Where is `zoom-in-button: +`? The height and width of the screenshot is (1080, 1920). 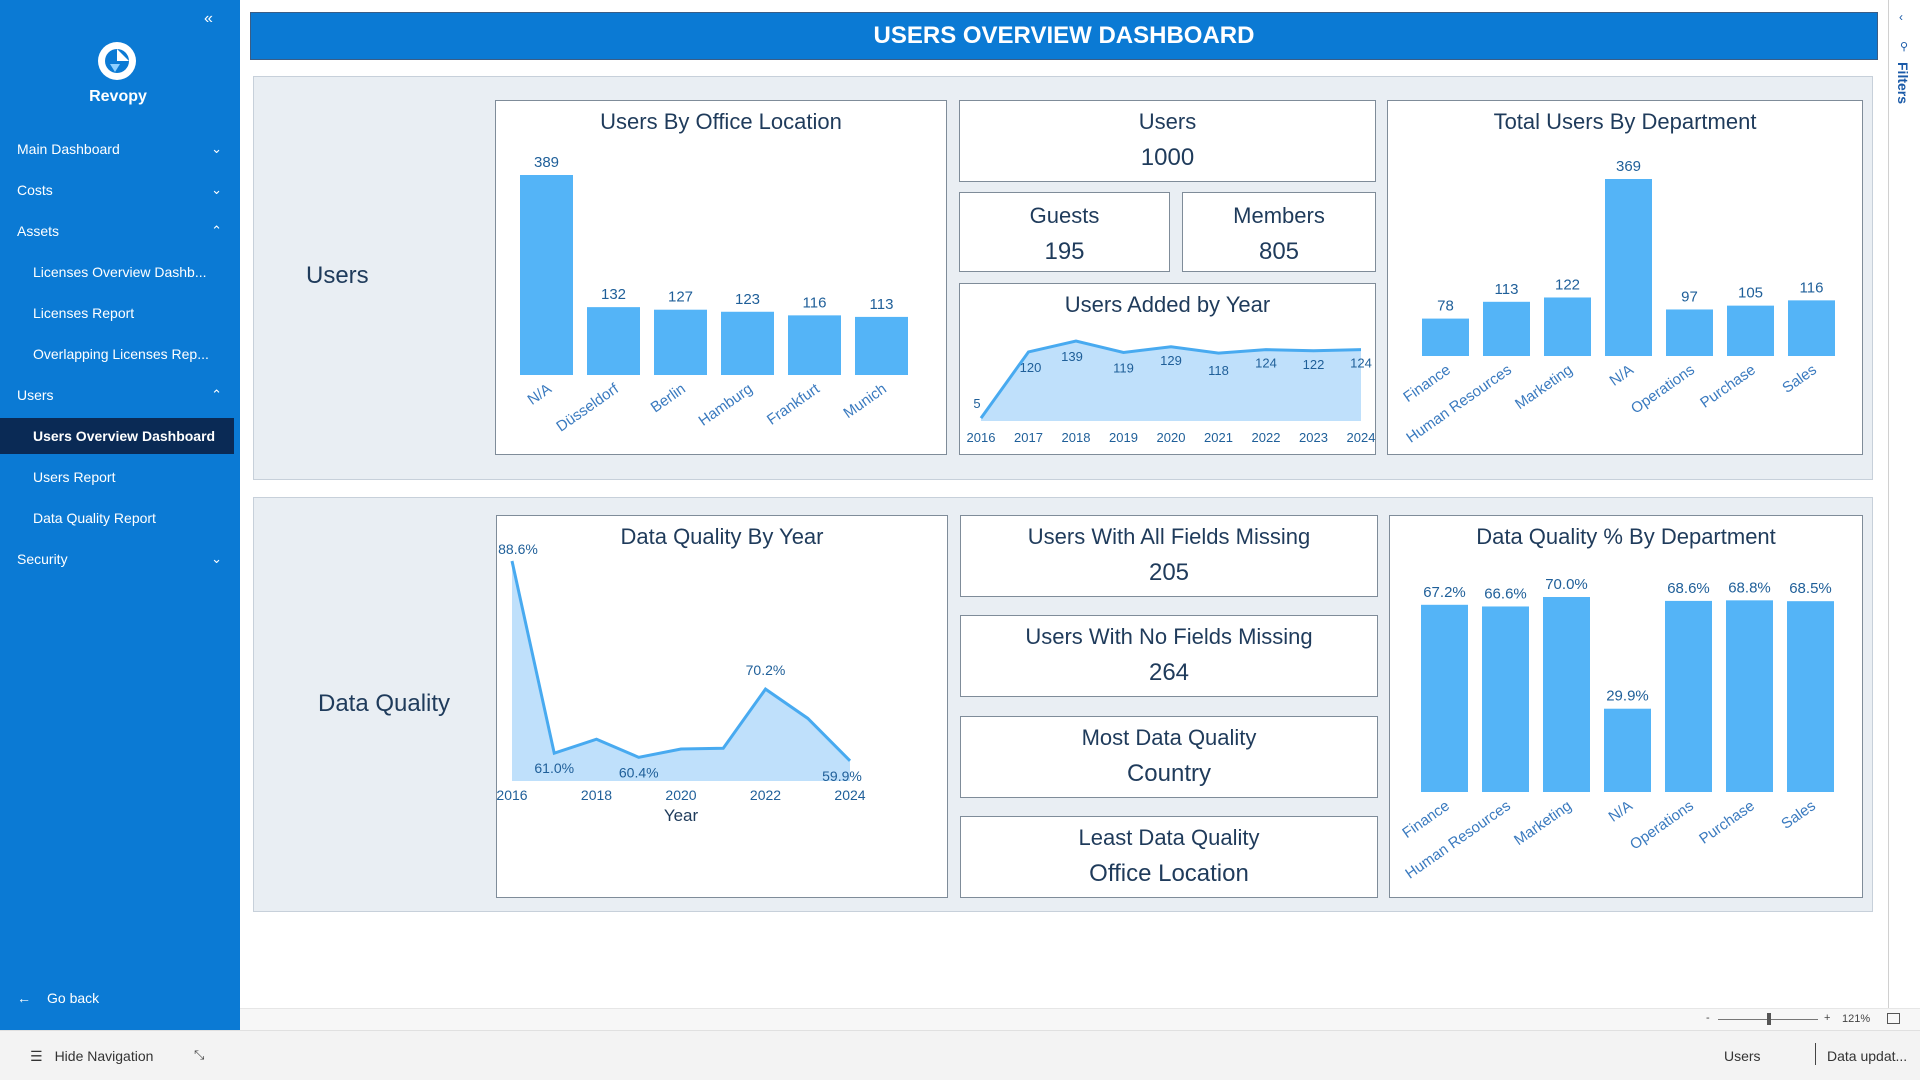
zoom-in-button: + is located at coordinates (1827, 1018).